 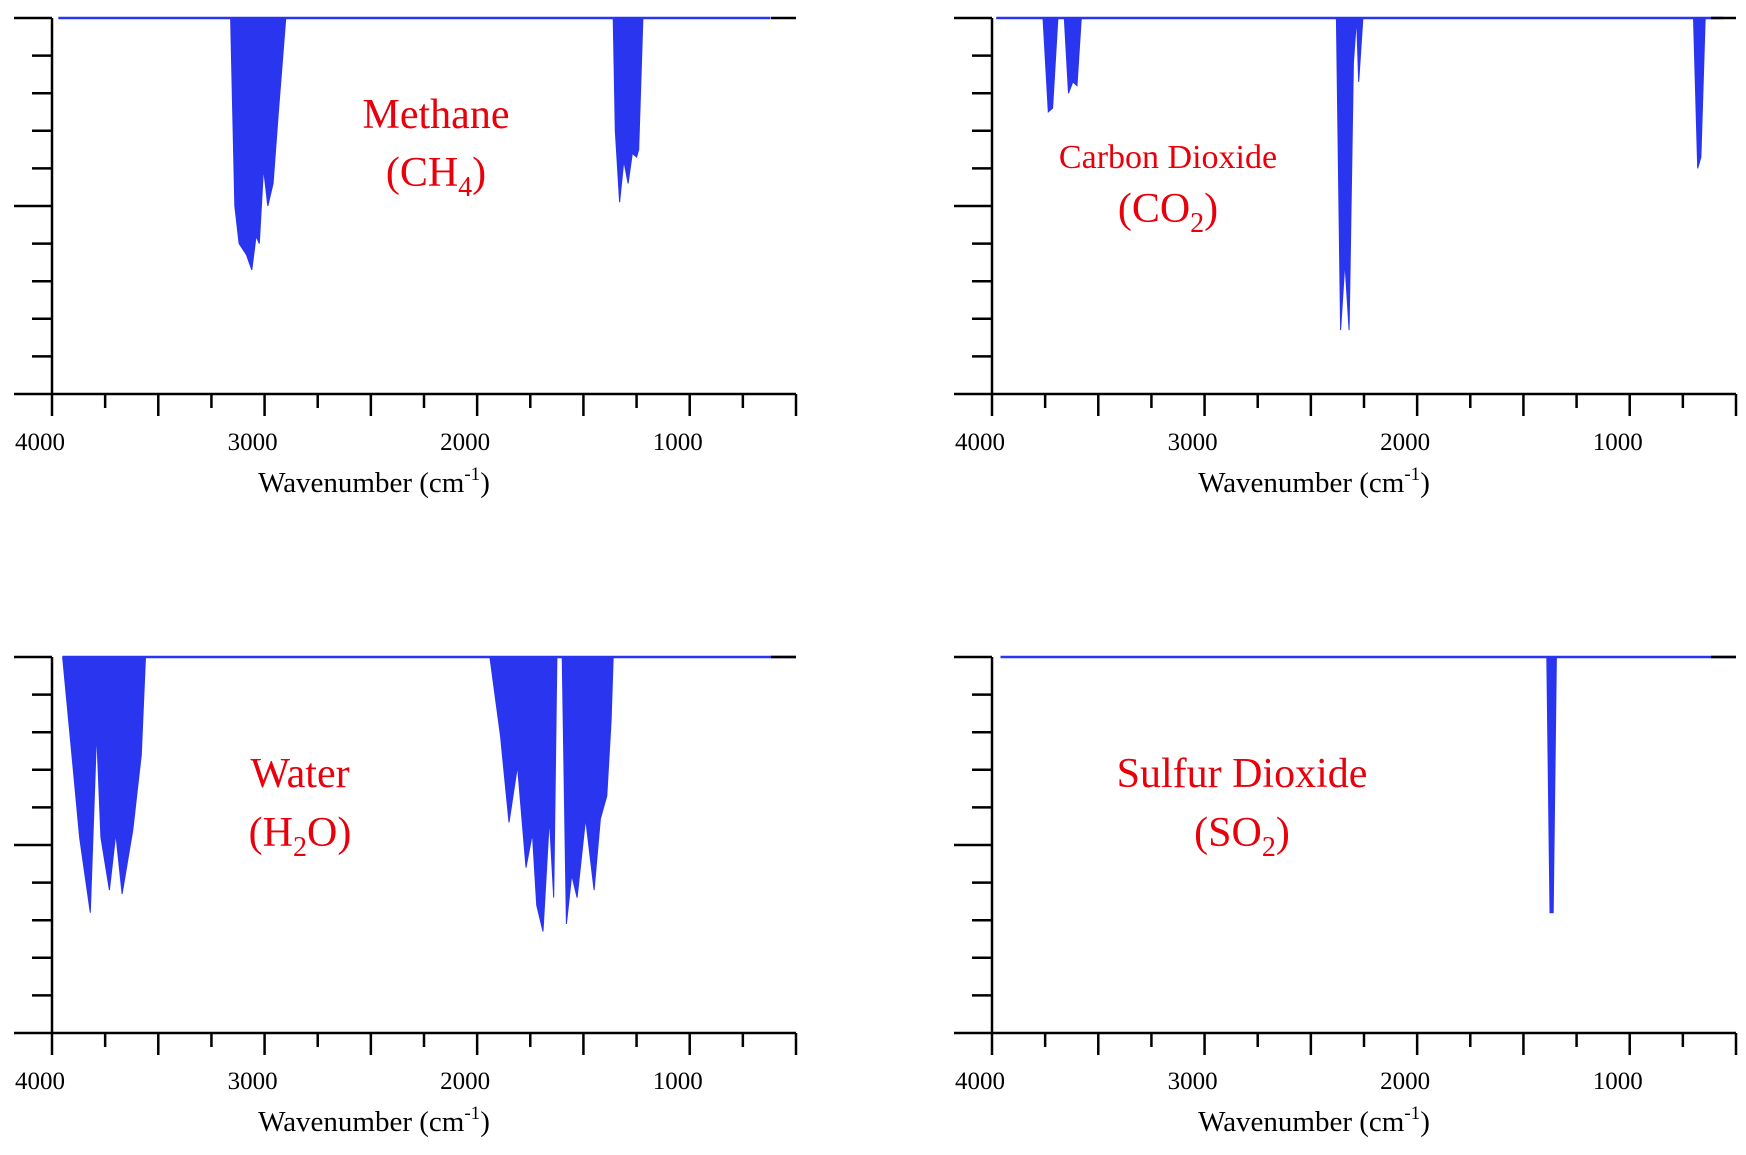 I want to click on molecule-formula: (H2O), so click(x=300, y=836).